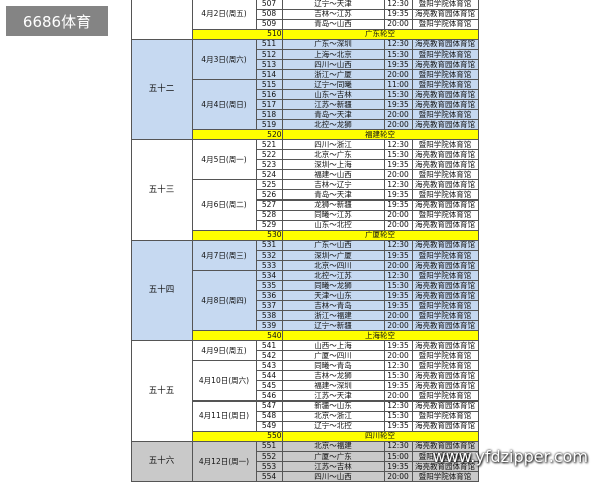 The height and width of the screenshot is (482, 600). What do you see at coordinates (161, 290) in the screenshot?
I see `round: 五十四` at bounding box center [161, 290].